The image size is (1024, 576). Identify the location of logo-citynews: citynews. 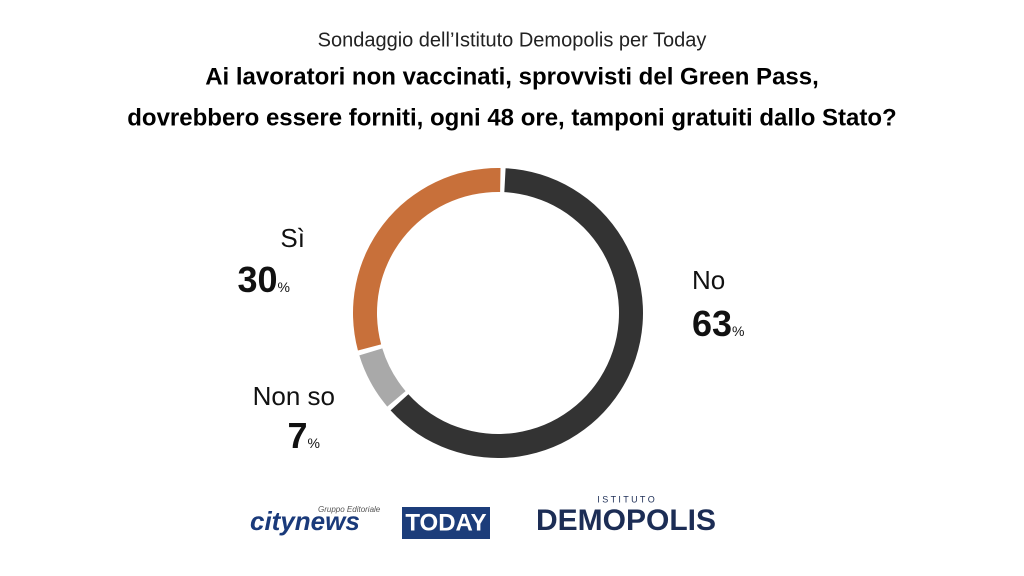
(305, 521).